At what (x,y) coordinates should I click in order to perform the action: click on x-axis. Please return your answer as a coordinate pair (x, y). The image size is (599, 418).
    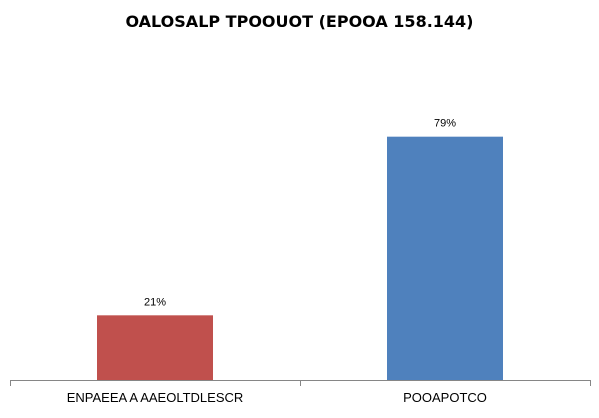
    Looking at the image, I should click on (300, 383).